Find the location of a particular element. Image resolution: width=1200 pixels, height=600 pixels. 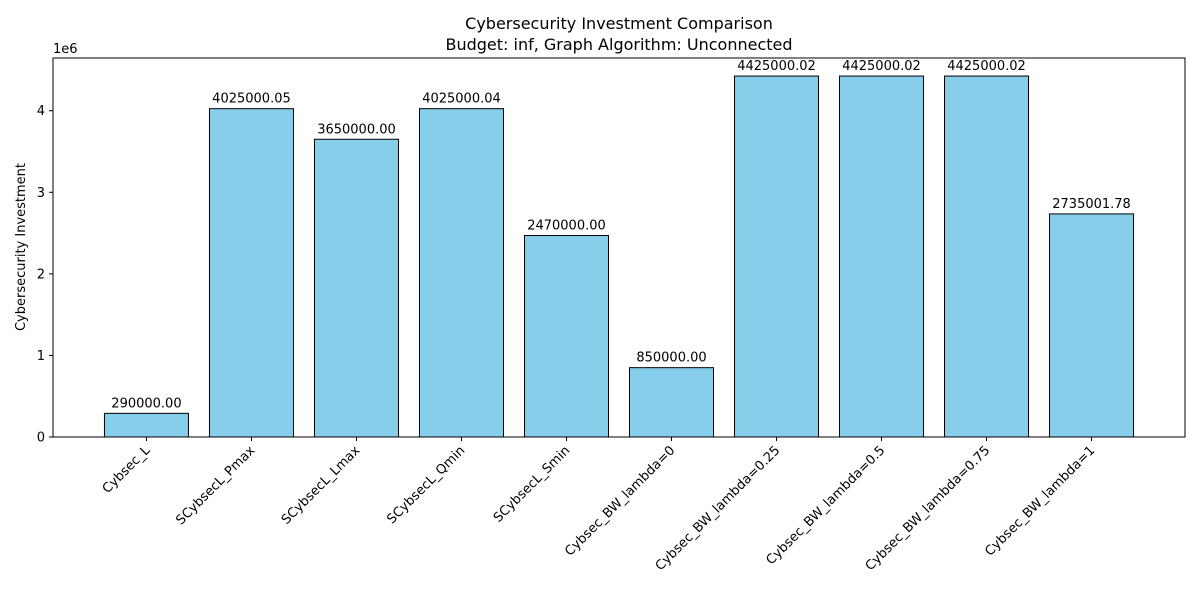

x-tick-label: Cybsec_BW_lambda=0.5 is located at coordinates (826, 505).